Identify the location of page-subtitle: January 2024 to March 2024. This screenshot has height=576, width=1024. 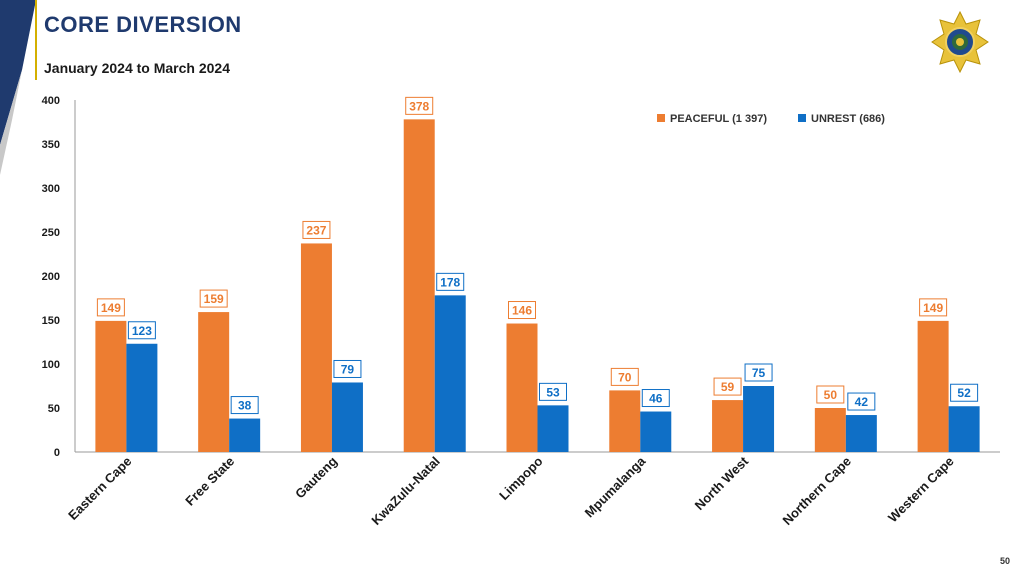
(137, 68).